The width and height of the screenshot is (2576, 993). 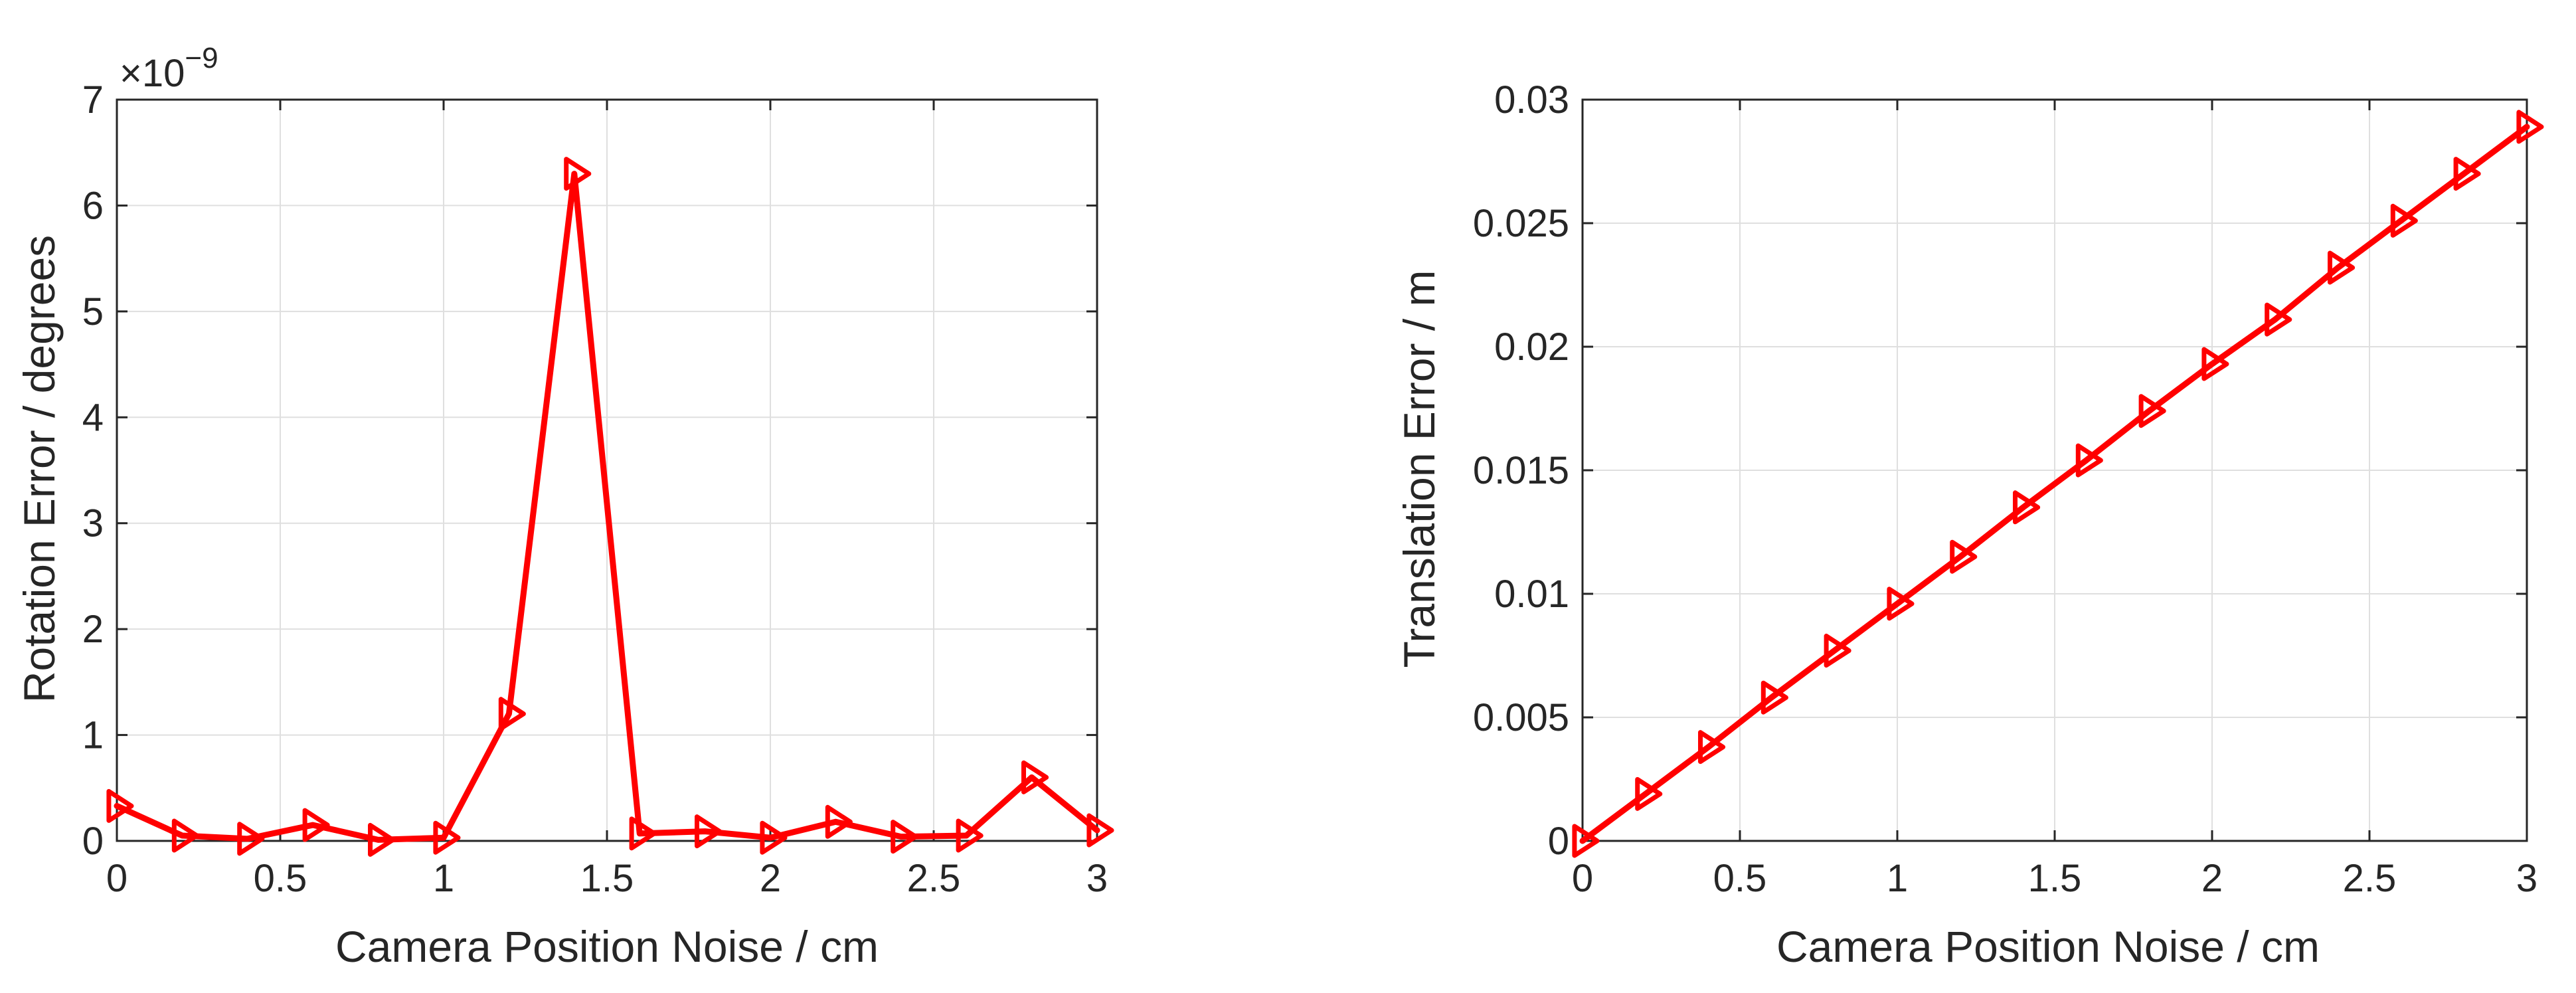 What do you see at coordinates (1521, 717) in the screenshot?
I see `y-tick-label: 0.005` at bounding box center [1521, 717].